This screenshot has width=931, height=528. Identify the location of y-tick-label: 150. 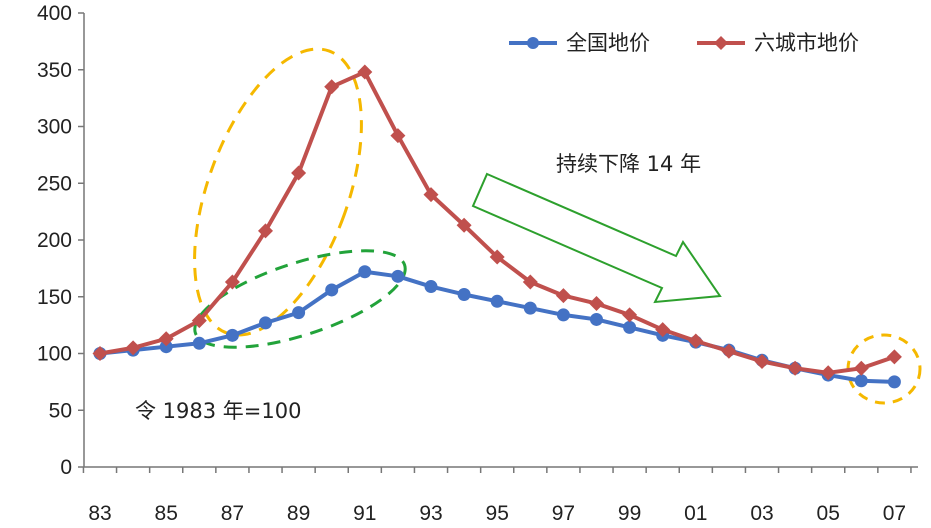
(54, 297).